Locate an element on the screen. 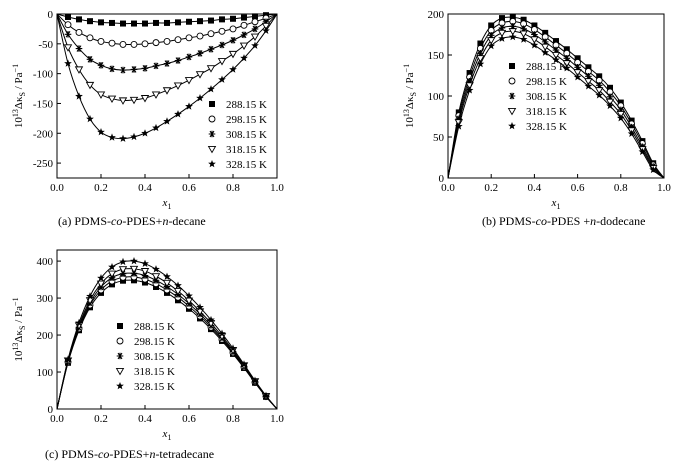  y-tick-label-c: 200 is located at coordinates (45, 336).